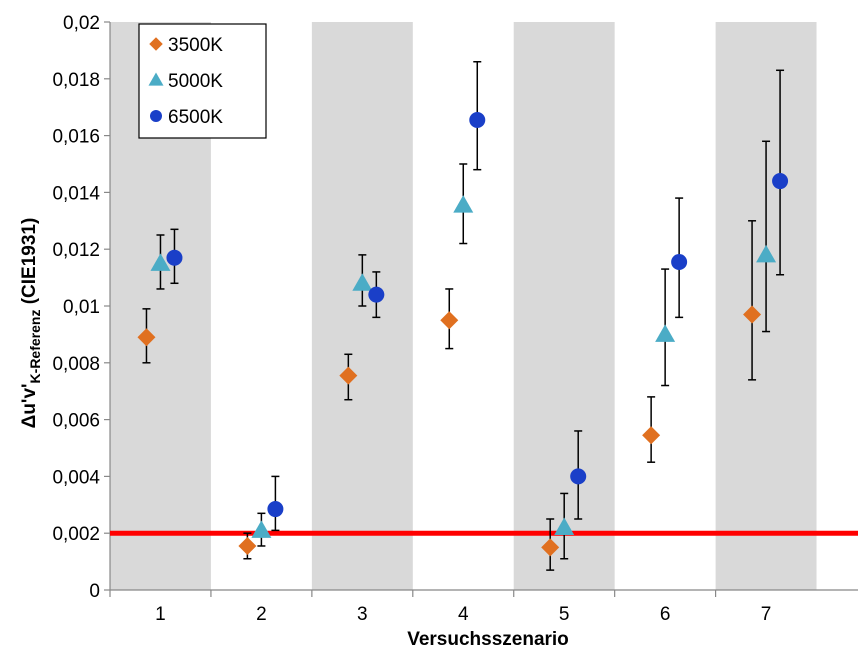 This screenshot has height=652, width=858. Describe the element at coordinates (488, 639) in the screenshot. I see `x-axis-title: Versuchsszenario` at that location.